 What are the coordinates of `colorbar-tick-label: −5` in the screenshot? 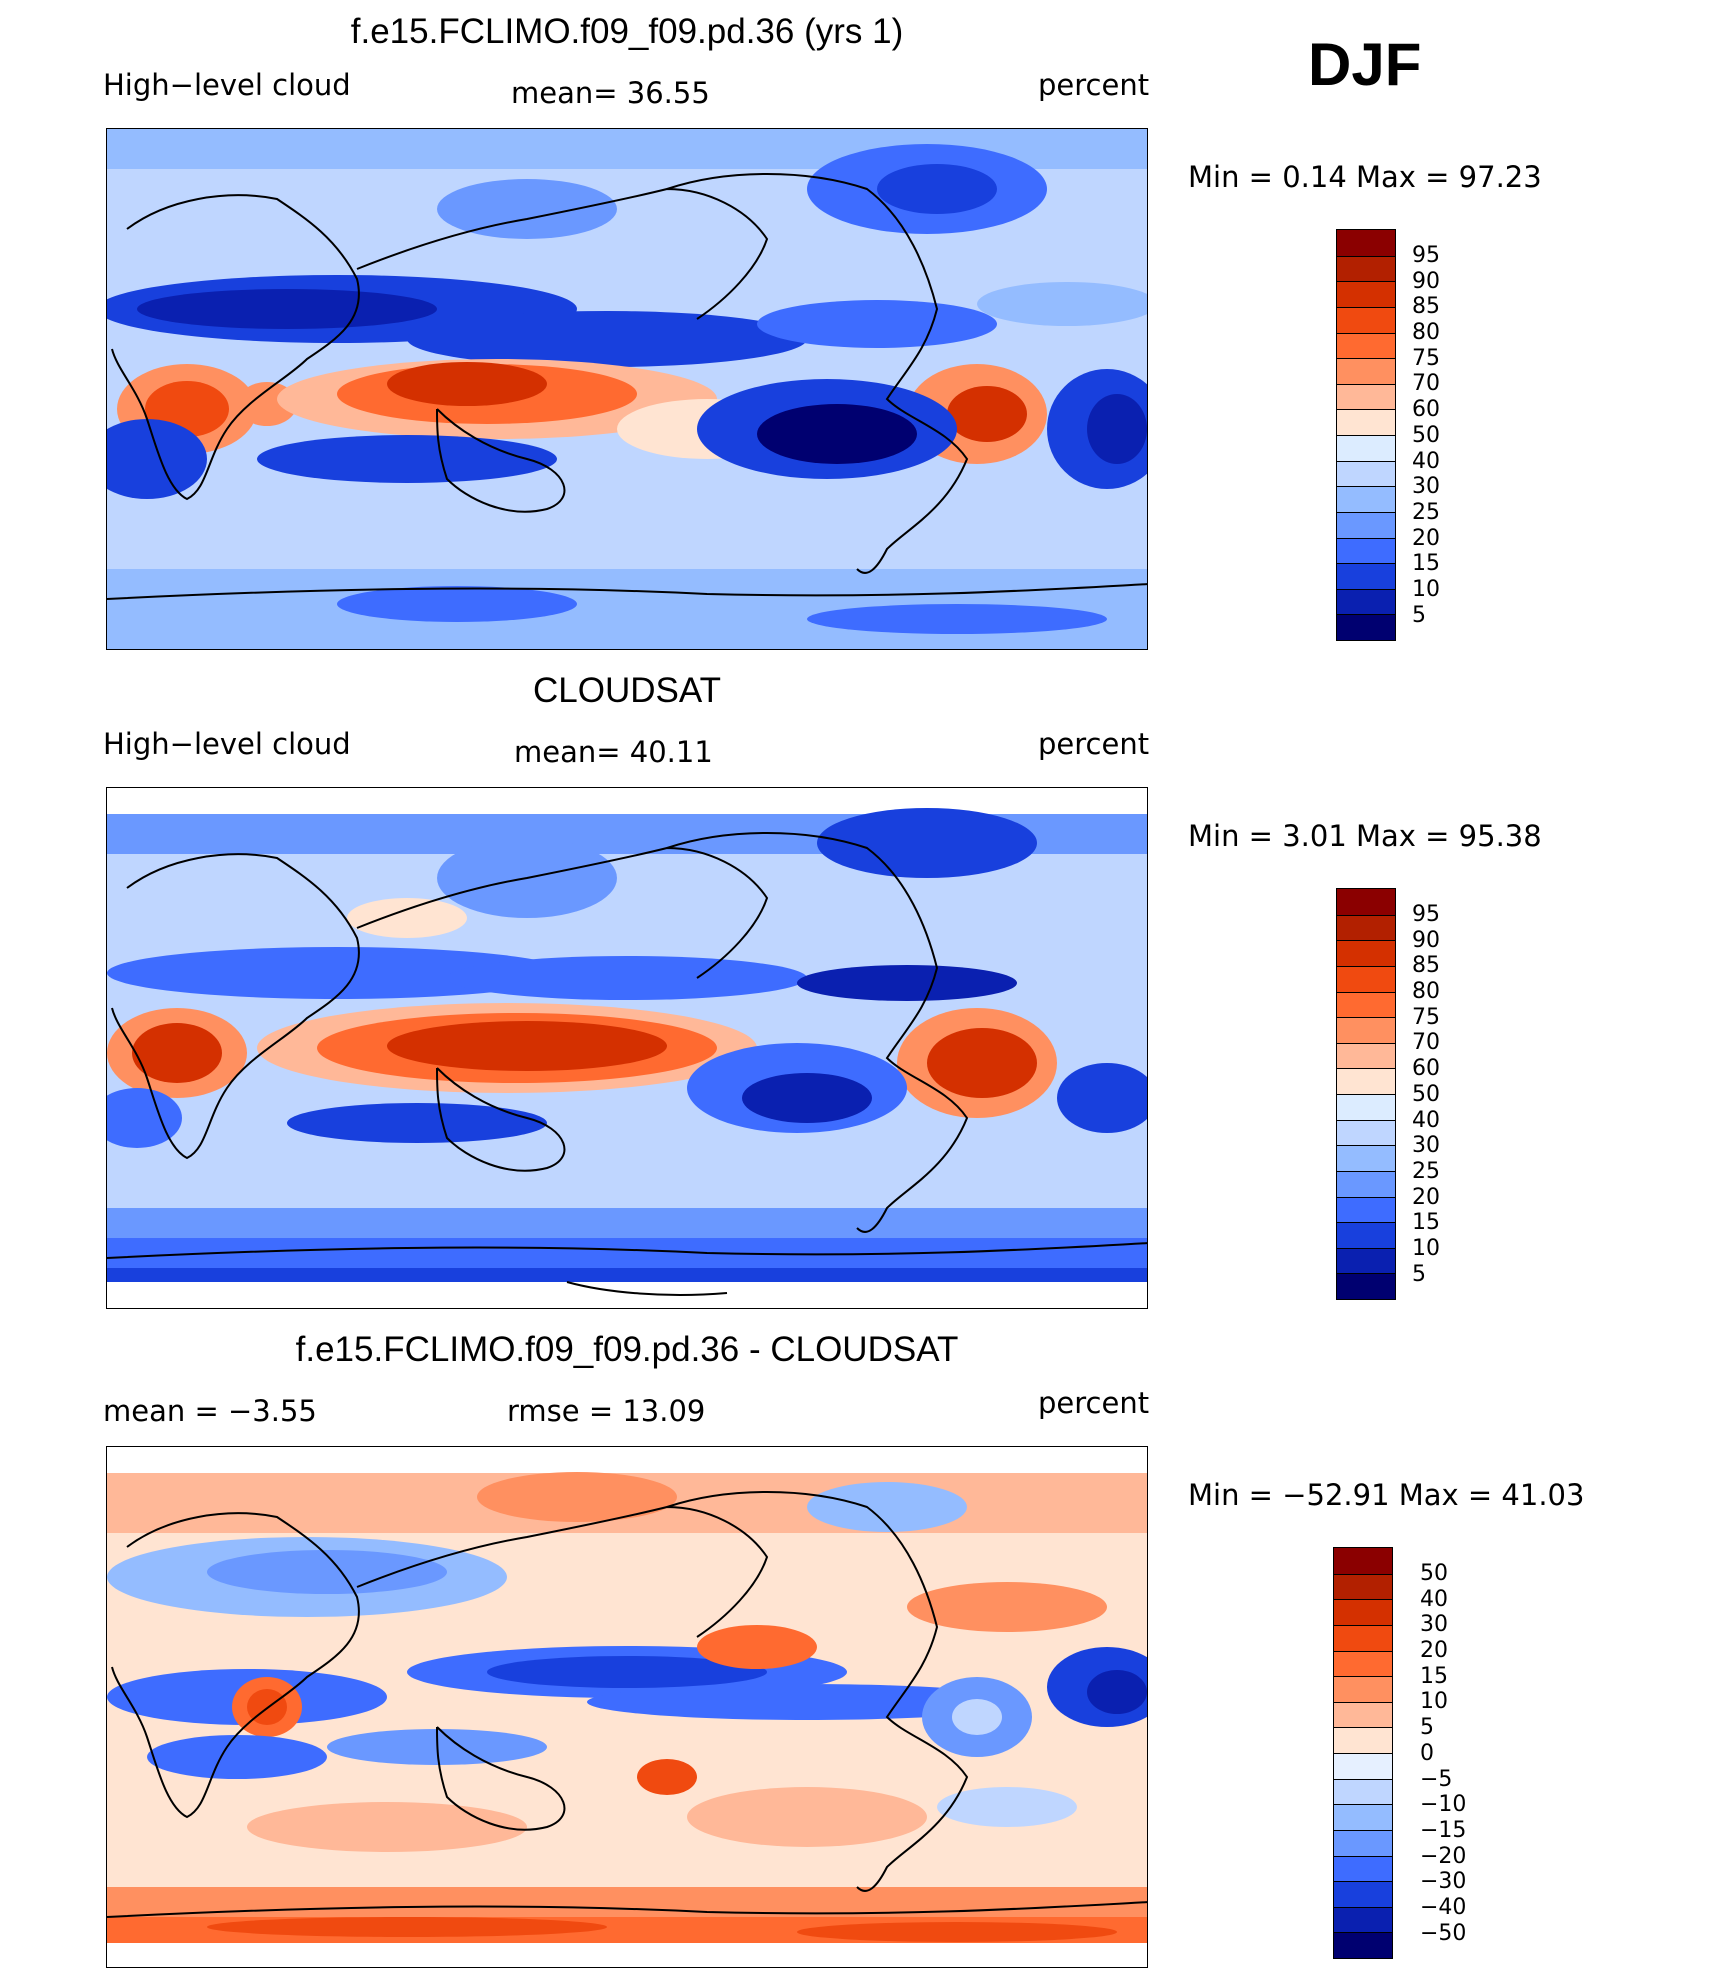 It's located at (1436, 1779).